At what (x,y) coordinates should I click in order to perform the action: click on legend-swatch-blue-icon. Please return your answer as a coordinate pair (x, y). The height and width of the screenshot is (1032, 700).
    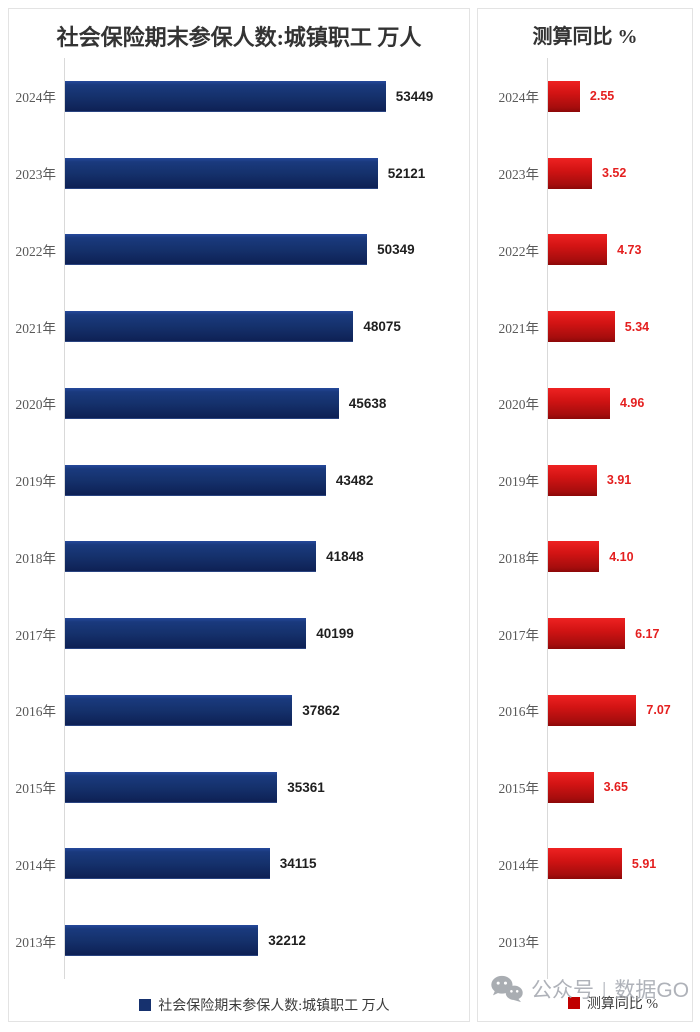
    Looking at the image, I should click on (145, 1005).